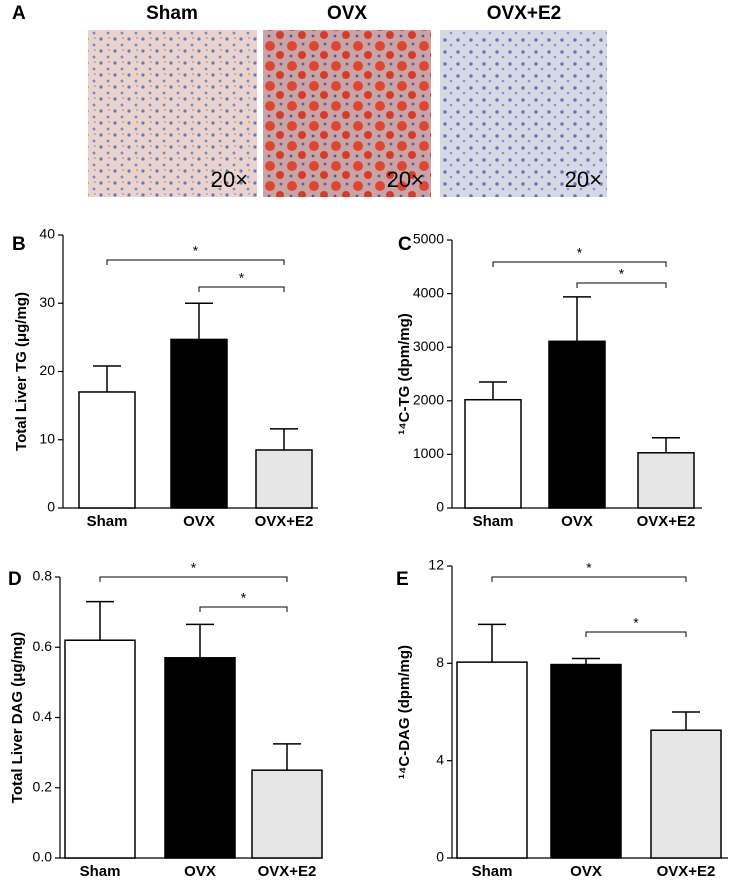 The height and width of the screenshot is (881, 741). Describe the element at coordinates (47, 234) in the screenshot. I see `y-tick-label: 40` at that location.